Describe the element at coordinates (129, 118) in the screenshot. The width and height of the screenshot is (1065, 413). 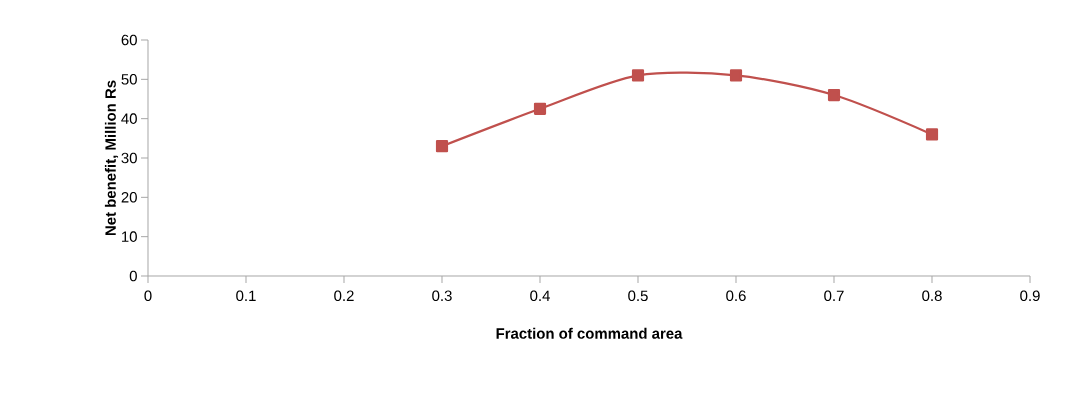
I see `y-tick-label: 40` at that location.